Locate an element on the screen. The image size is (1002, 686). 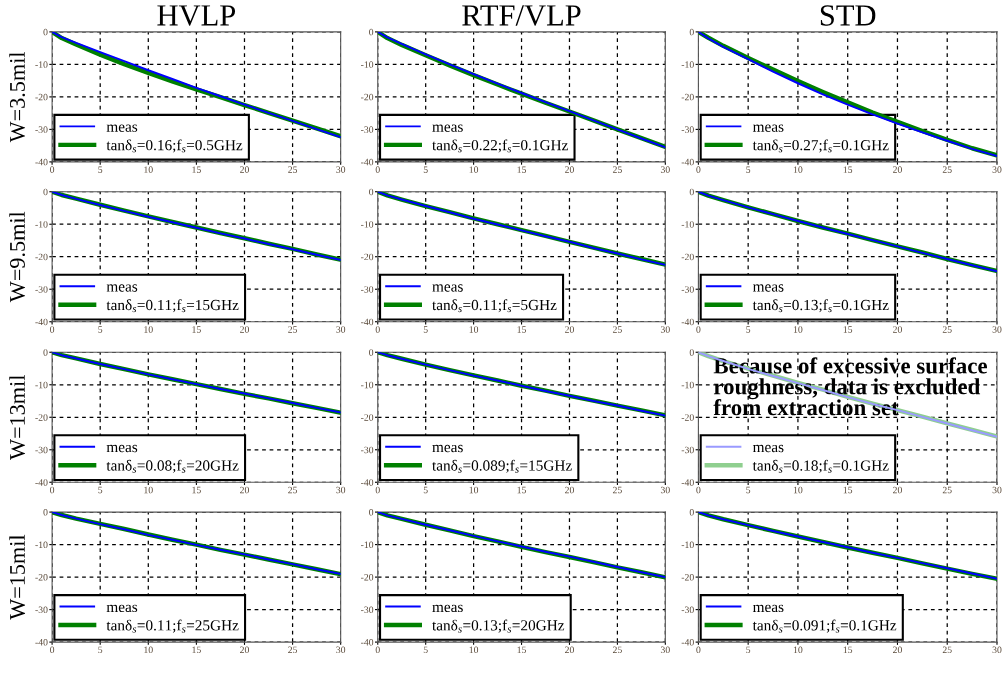
legend-label: tanδ$_{s}$=0.089;f$_{s}$=15GHz is located at coordinates (502, 466).